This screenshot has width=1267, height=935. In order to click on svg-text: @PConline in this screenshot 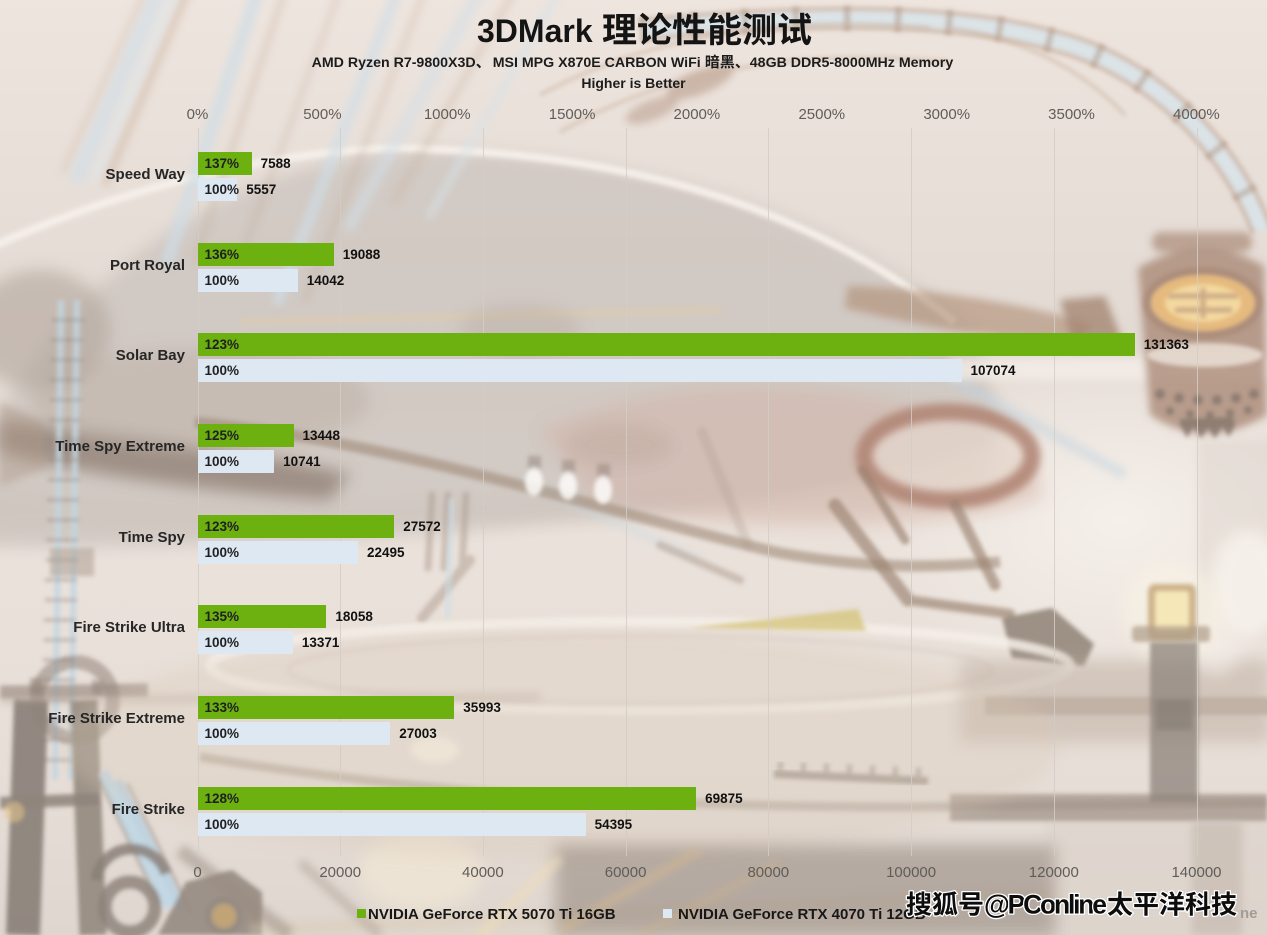, I will do `click(1045, 905)`.